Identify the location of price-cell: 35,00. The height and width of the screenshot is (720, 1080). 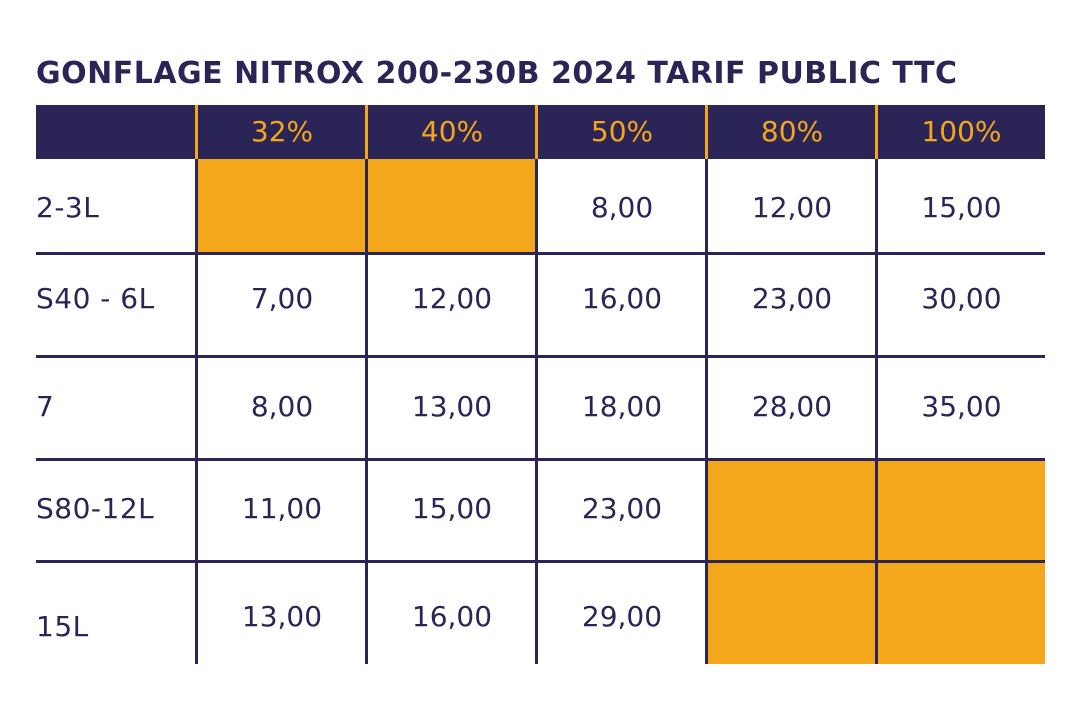
(961, 406).